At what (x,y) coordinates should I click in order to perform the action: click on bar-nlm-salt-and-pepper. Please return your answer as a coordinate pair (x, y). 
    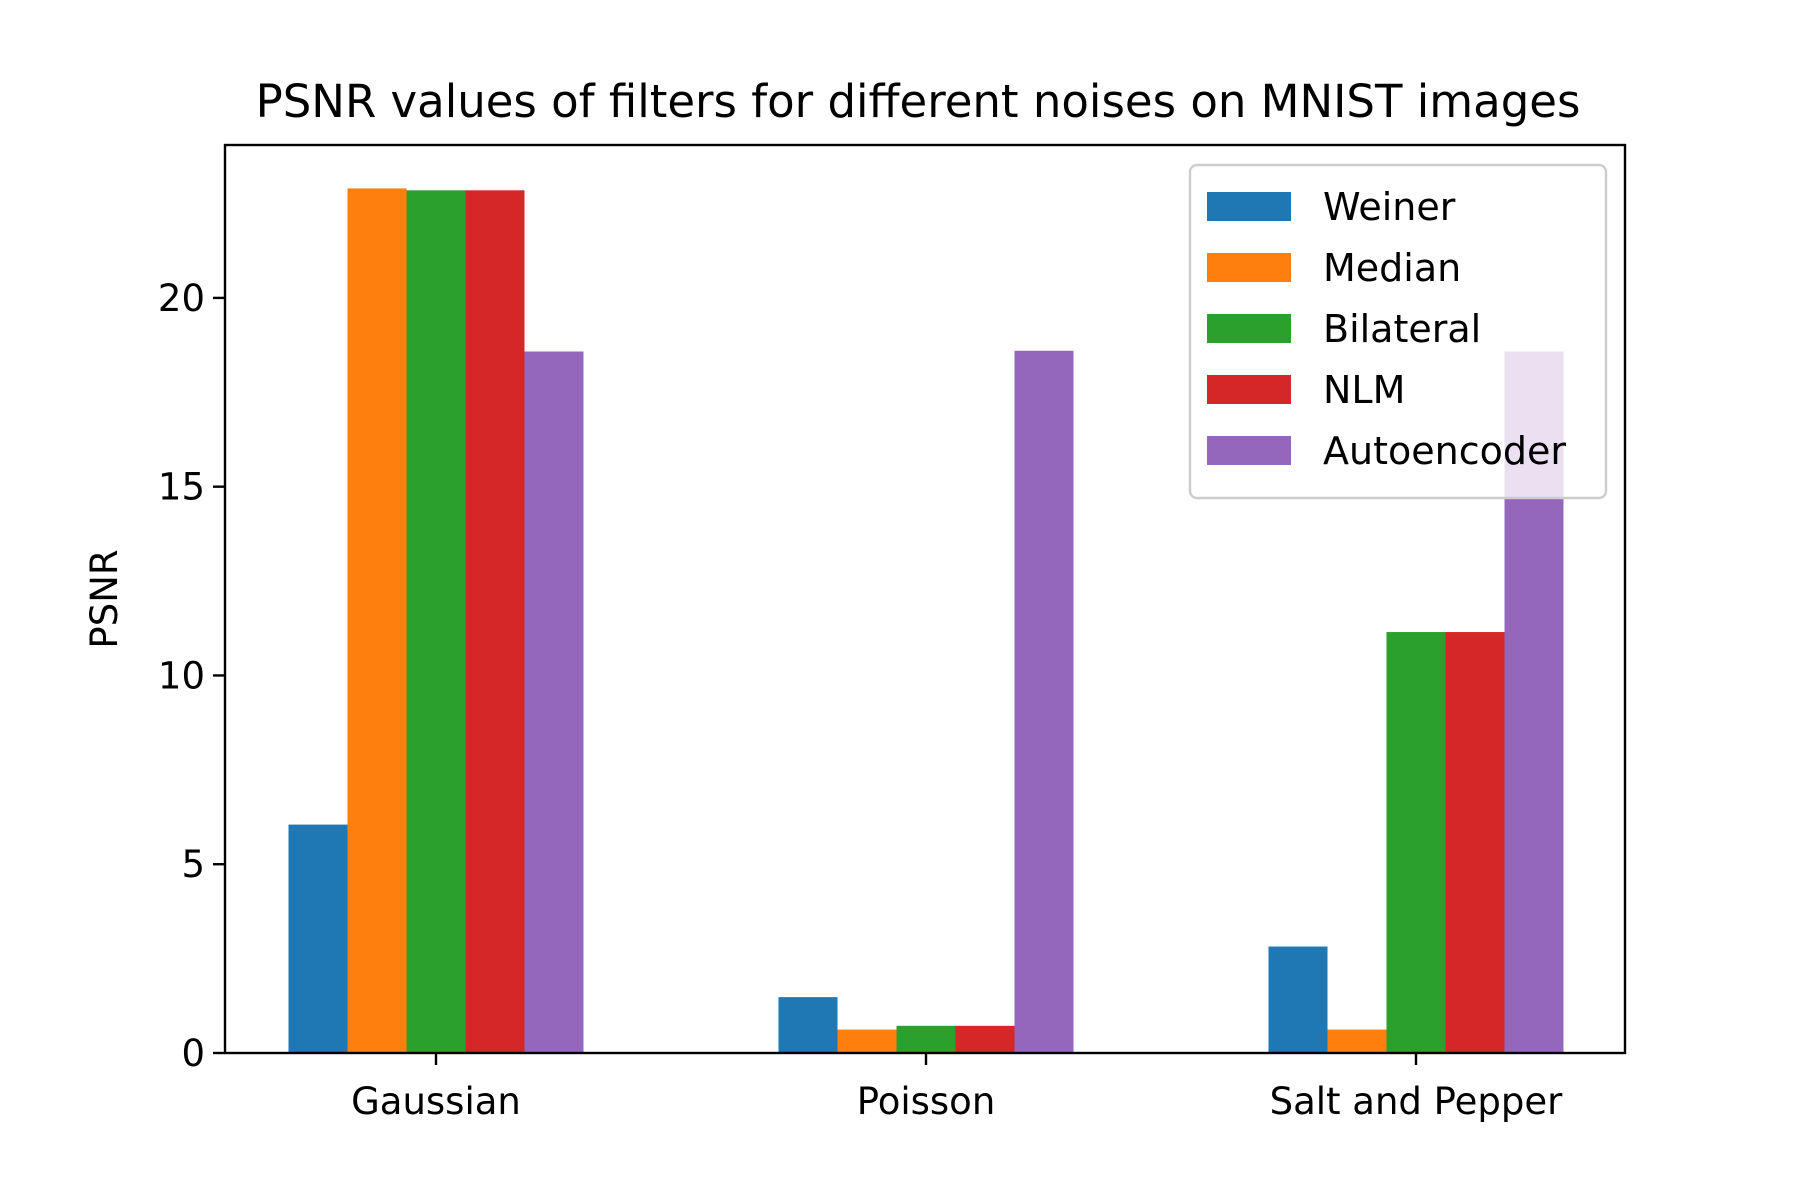
    Looking at the image, I should click on (1475, 842).